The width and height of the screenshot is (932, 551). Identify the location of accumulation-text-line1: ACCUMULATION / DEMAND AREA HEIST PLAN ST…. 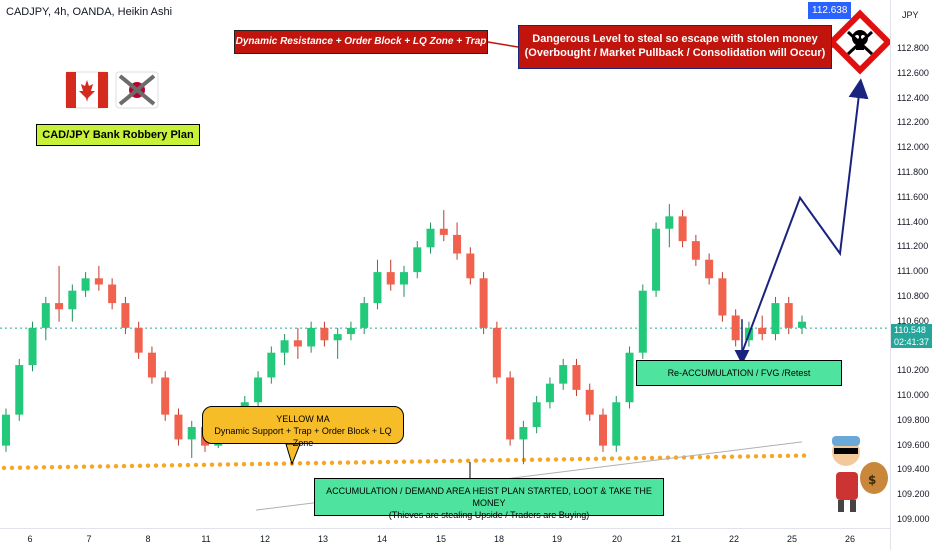
(489, 497).